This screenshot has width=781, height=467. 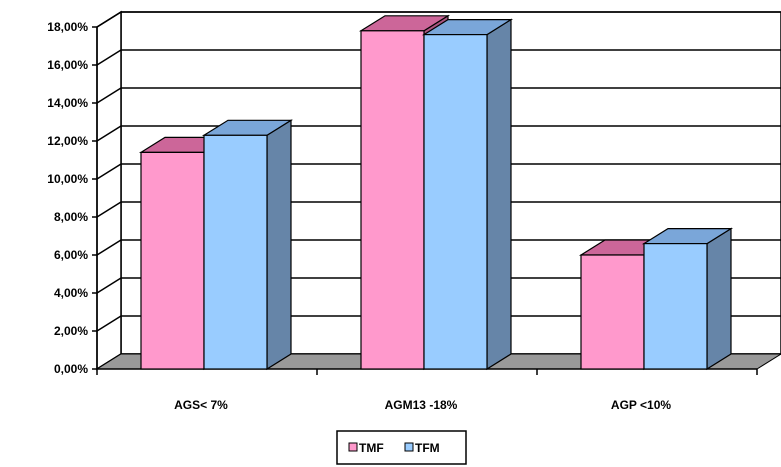 I want to click on y-tick-label: 2,00%, so click(x=71, y=331).